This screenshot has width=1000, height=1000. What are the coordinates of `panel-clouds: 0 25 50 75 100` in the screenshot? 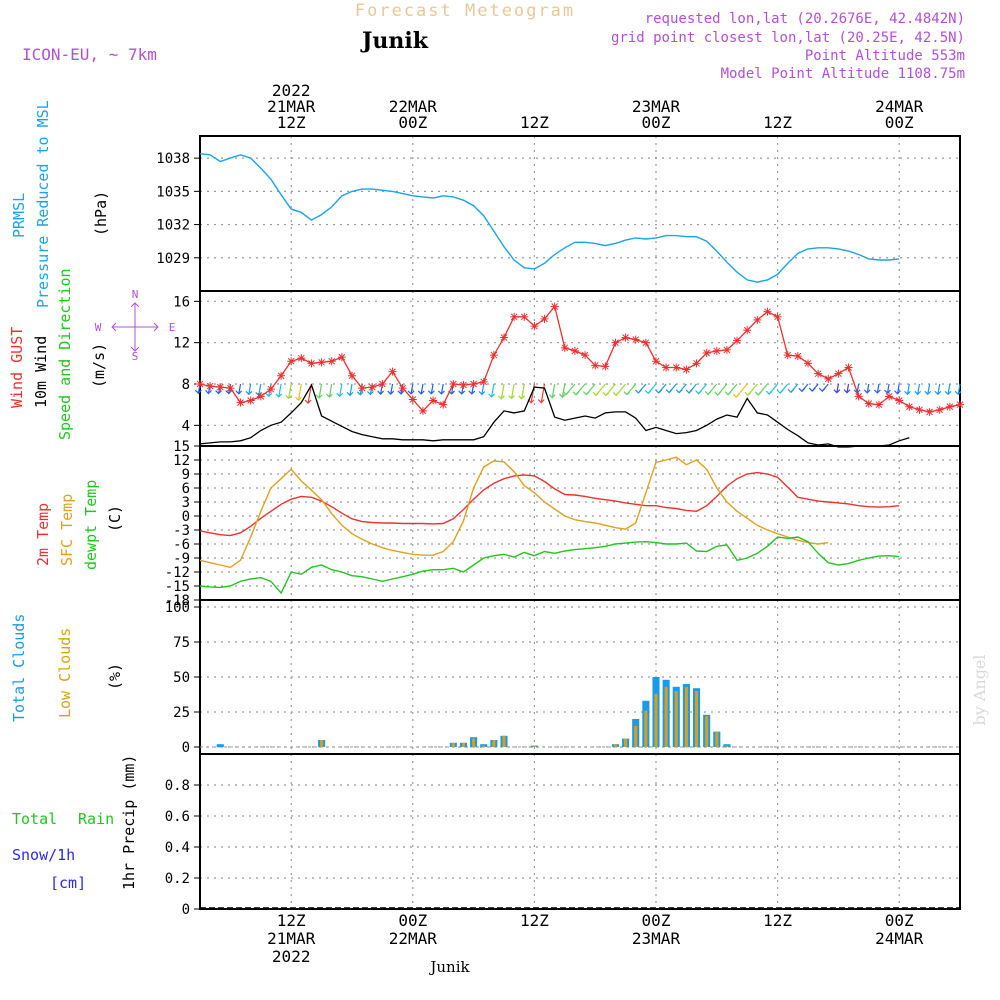 It's located at (563, 677).